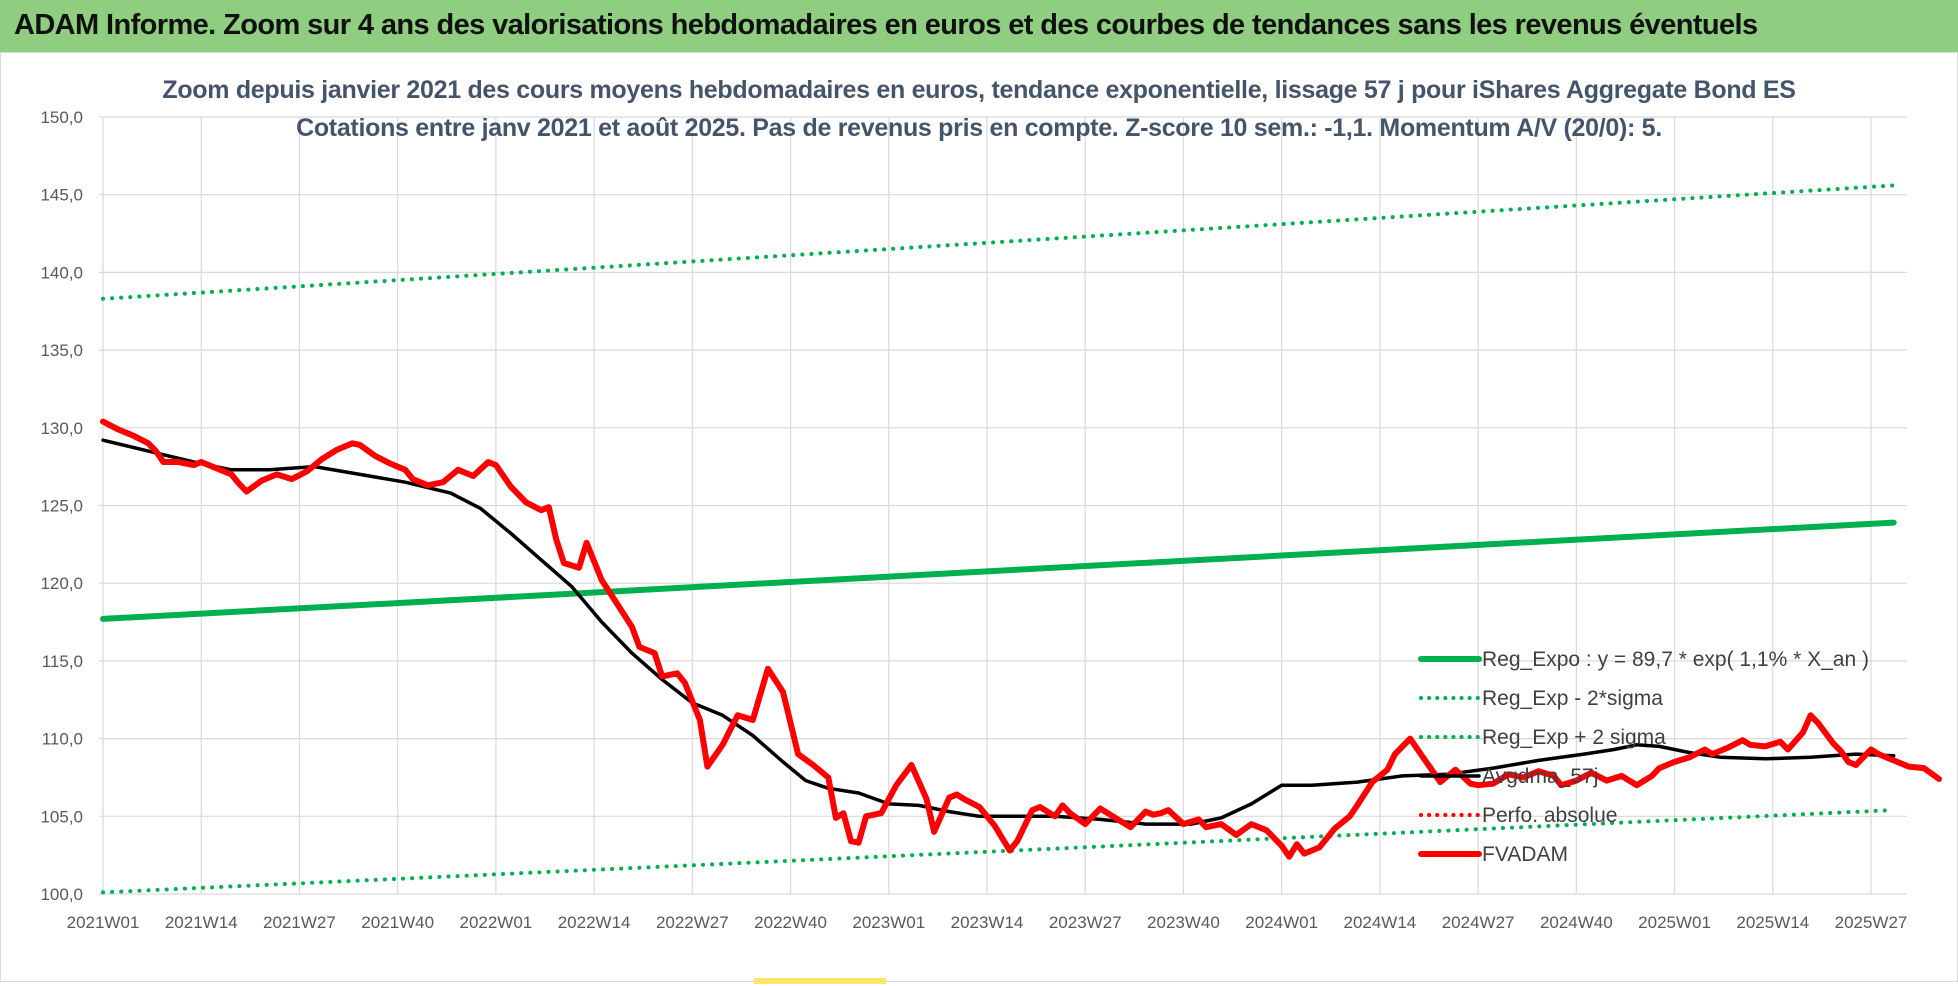 Image resolution: width=1958 pixels, height=986 pixels. What do you see at coordinates (692, 922) in the screenshot?
I see `x-tick-label: 2022W27` at bounding box center [692, 922].